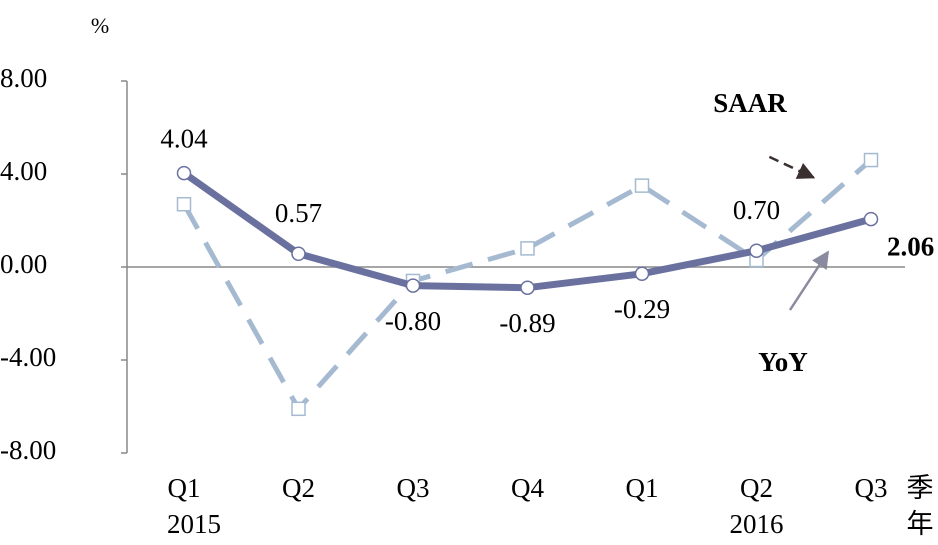 The image size is (938, 545). What do you see at coordinates (413, 321) in the screenshot?
I see `data-label: -0.80` at bounding box center [413, 321].